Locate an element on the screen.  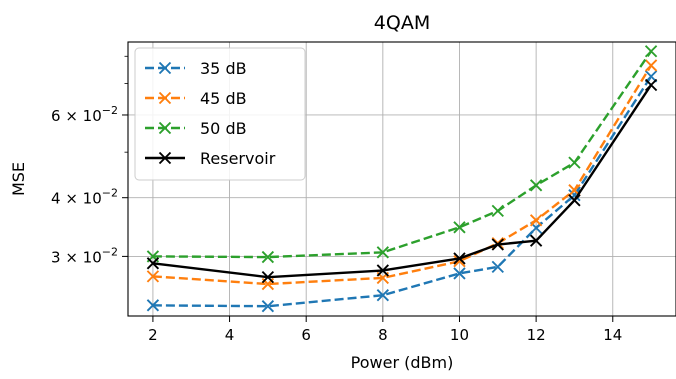
x-tick-label: 10 is located at coordinates (459, 335).